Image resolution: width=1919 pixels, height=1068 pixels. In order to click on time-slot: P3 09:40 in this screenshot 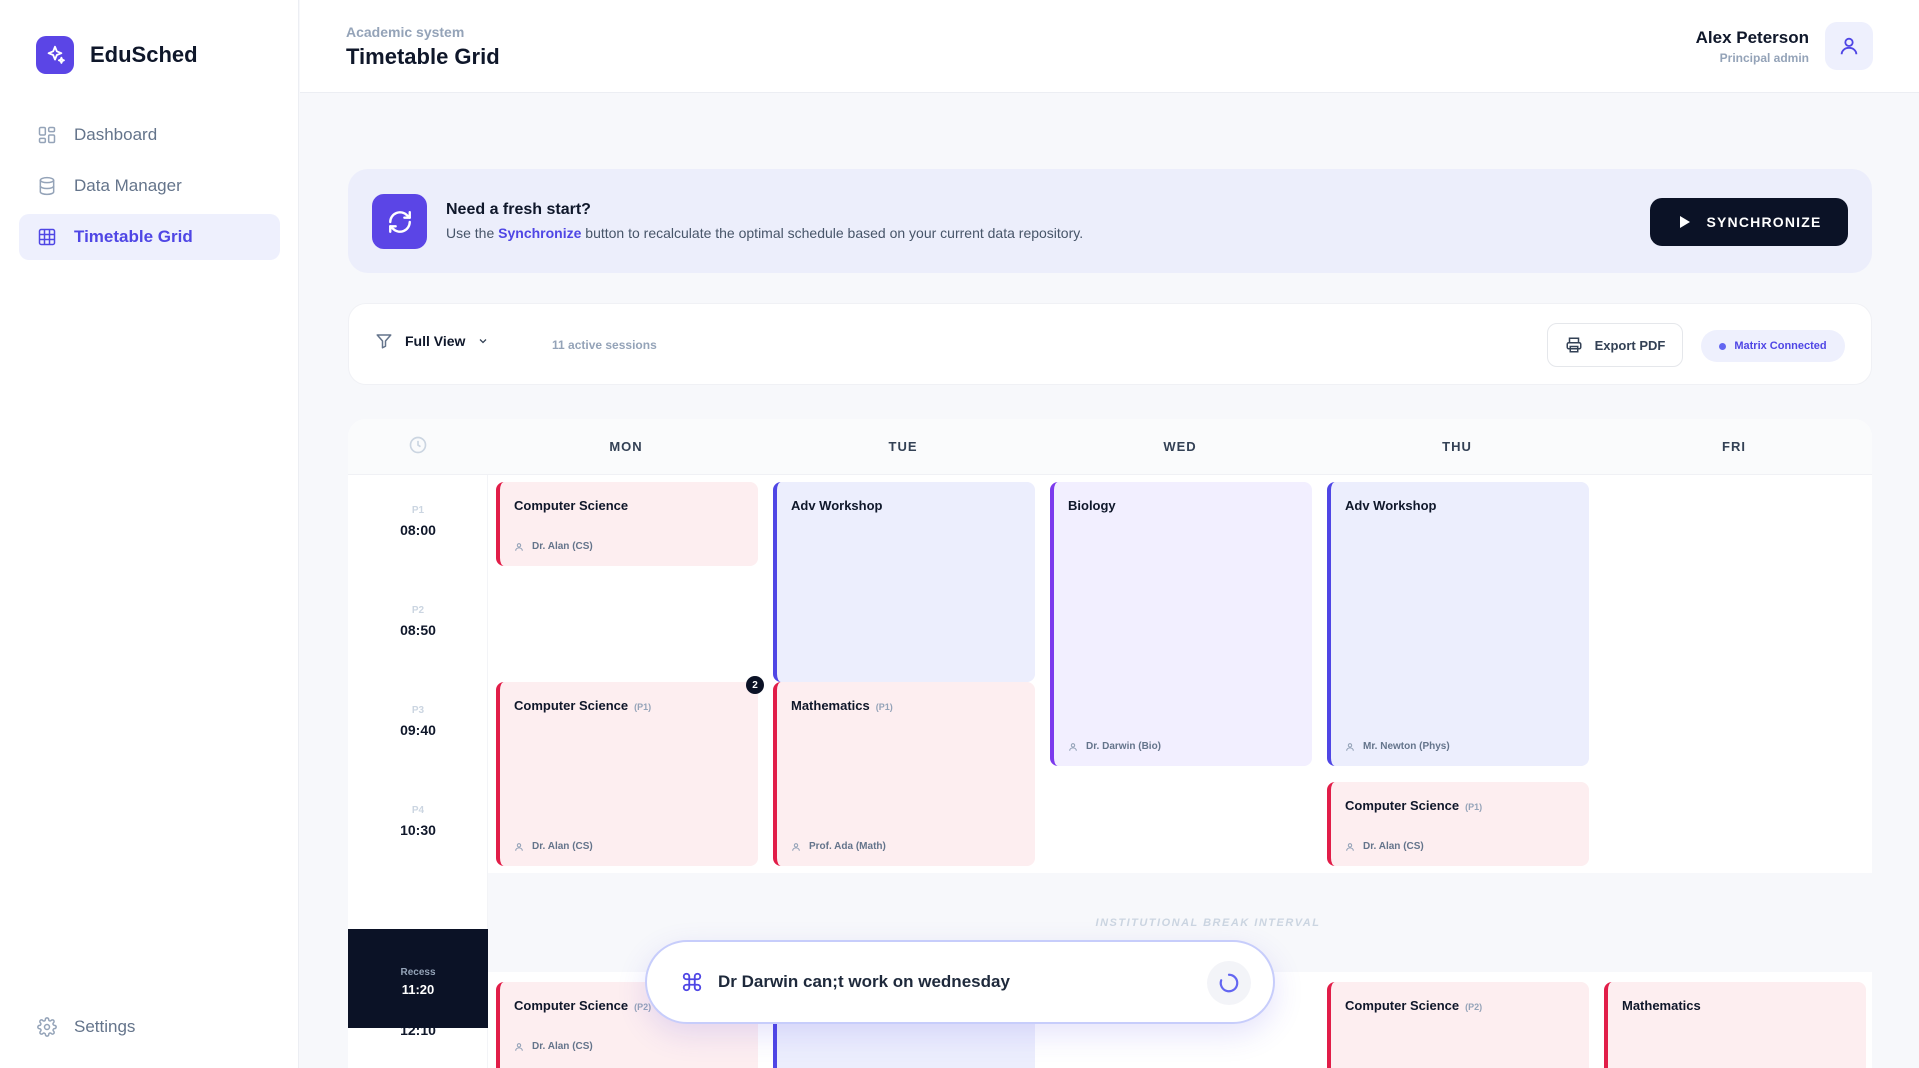, I will do `click(418, 721)`.